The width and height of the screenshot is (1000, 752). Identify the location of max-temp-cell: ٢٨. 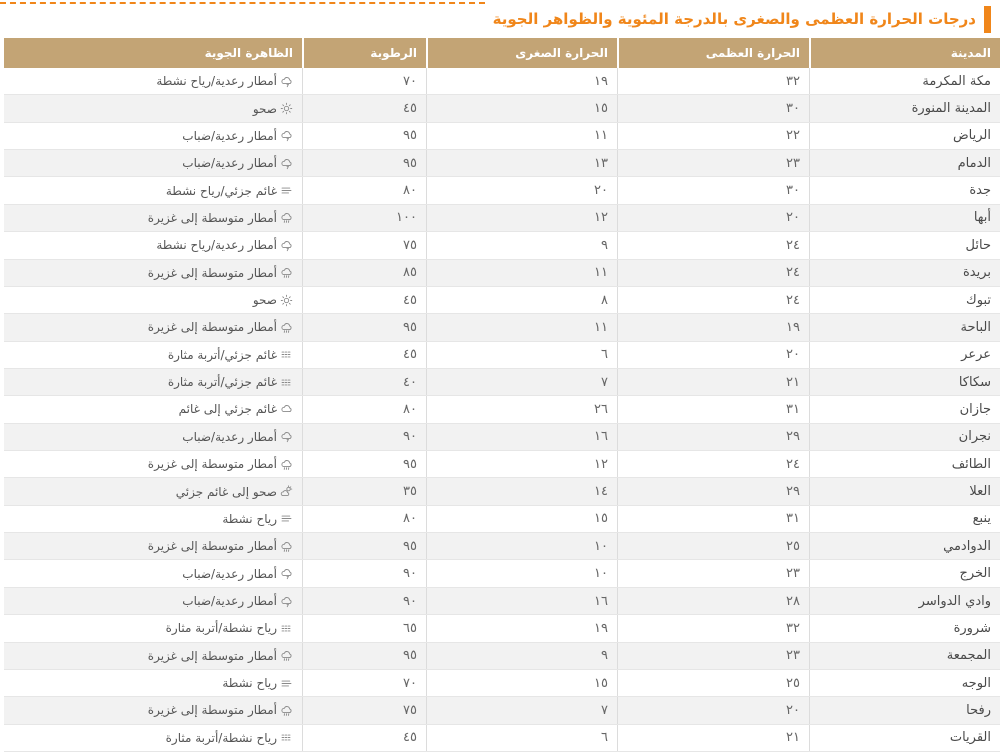
(713, 601).